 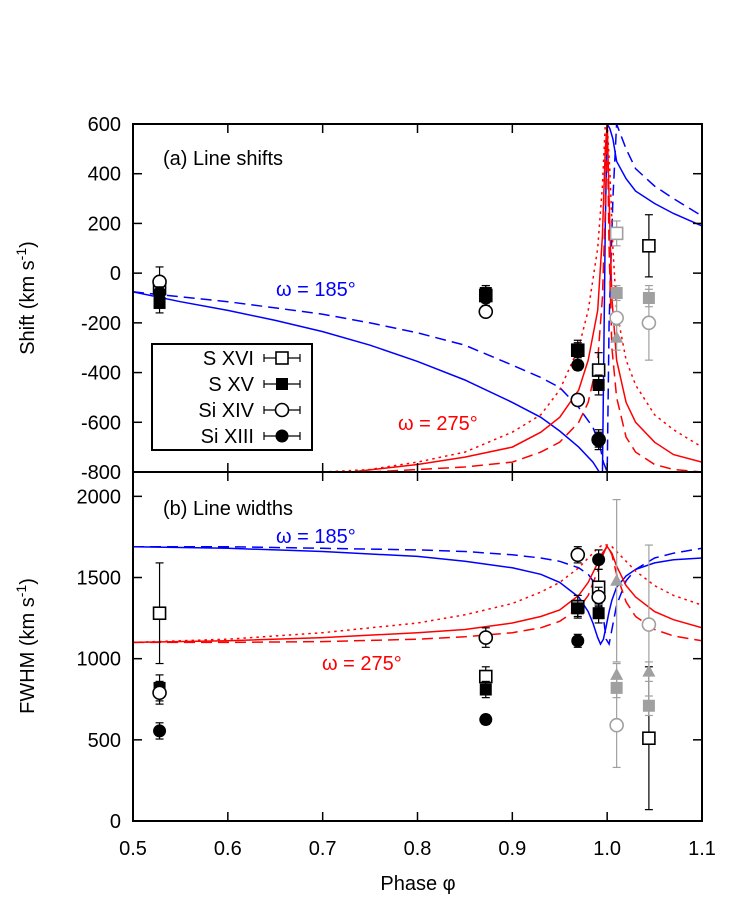 I want to click on panel-a-point-filled-triangle, so click(x=617, y=336).